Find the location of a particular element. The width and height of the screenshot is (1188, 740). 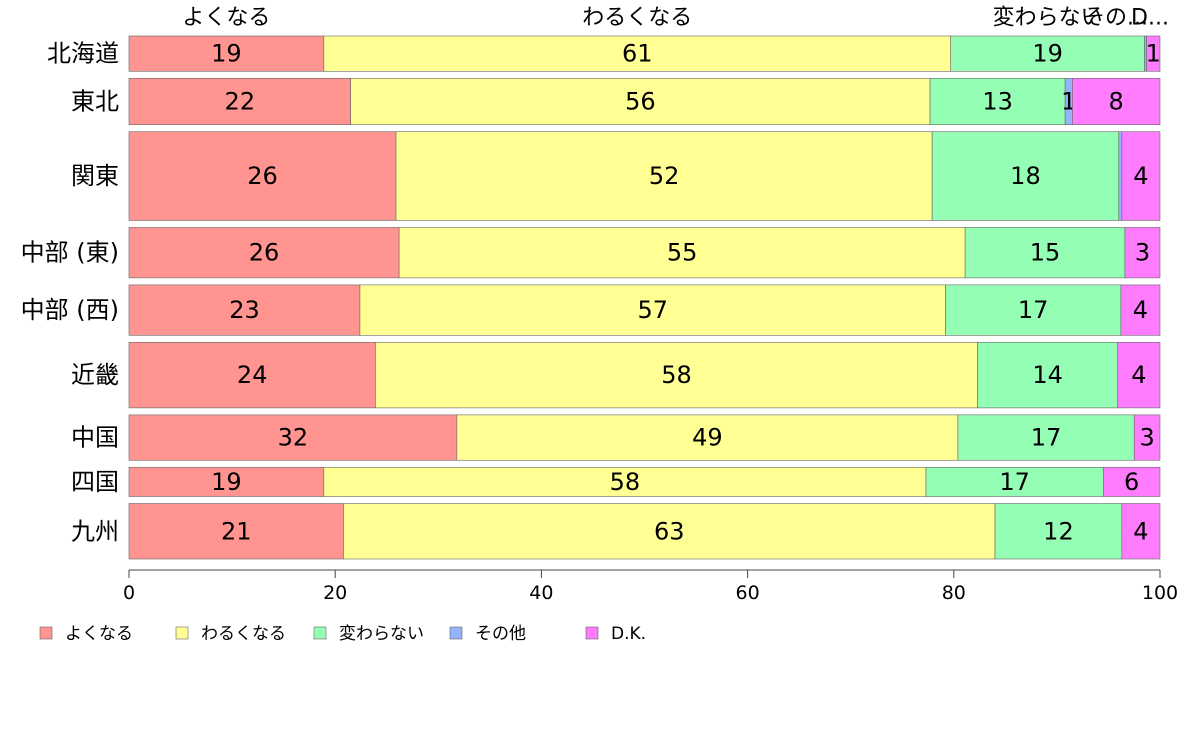

x-tick-label: 80 is located at coordinates (954, 593).